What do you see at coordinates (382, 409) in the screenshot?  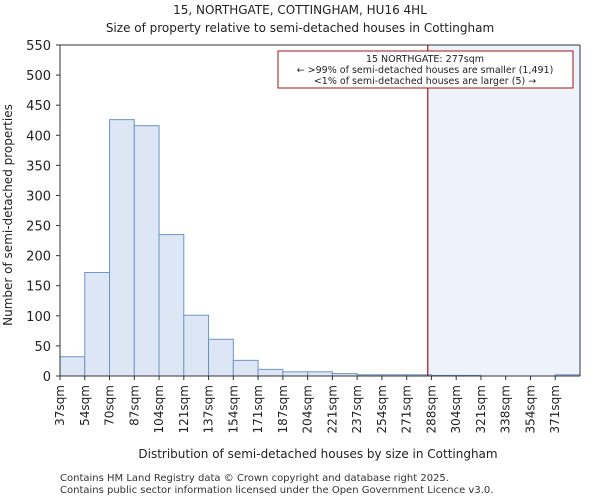 I see `x-tick-label-254sqm: 254sqm` at bounding box center [382, 409].